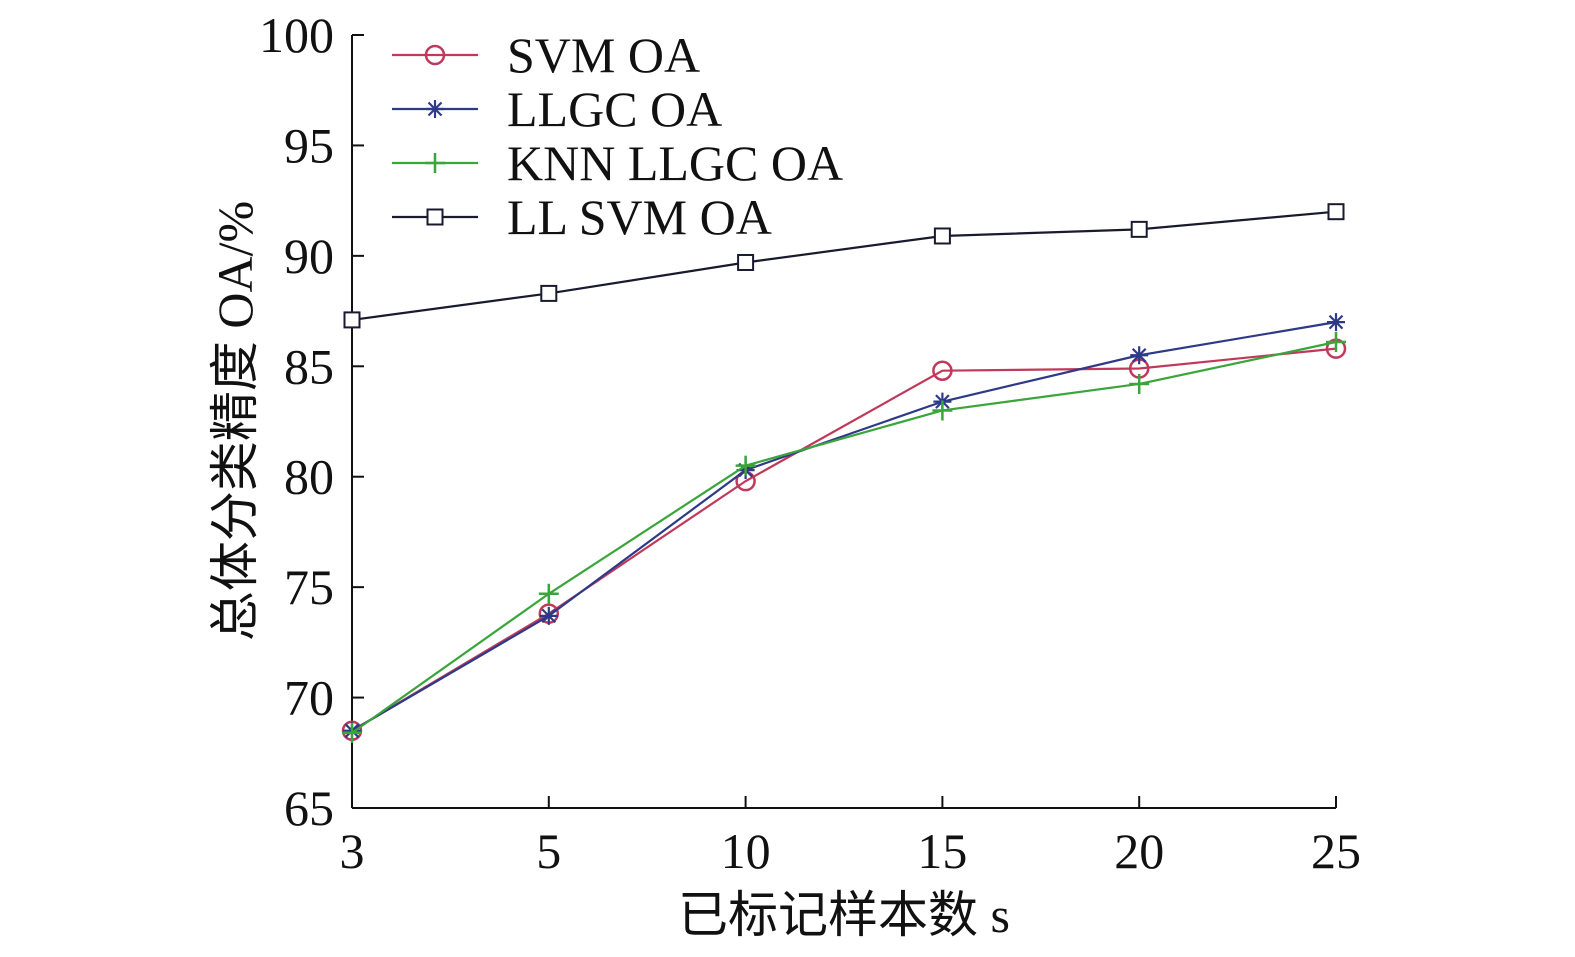 The height and width of the screenshot is (957, 1575). Describe the element at coordinates (1139, 851) in the screenshot. I see `x-tick-label: 20` at that location.